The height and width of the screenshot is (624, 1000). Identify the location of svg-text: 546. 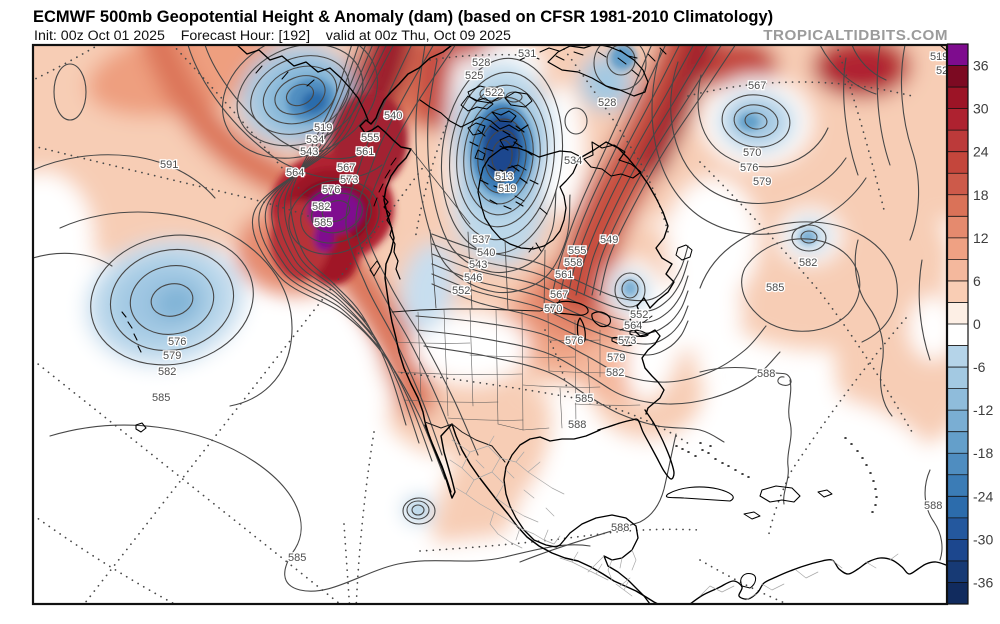
(473, 278).